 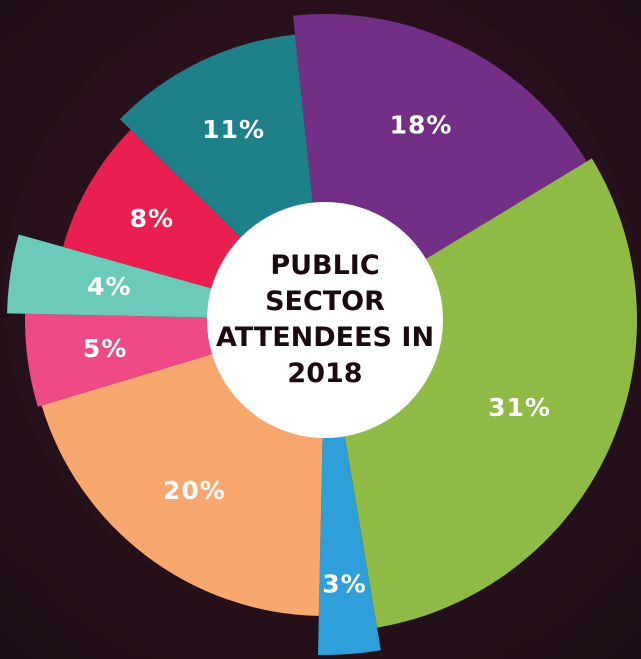 I want to click on slice-label: 5%, so click(x=105, y=348).